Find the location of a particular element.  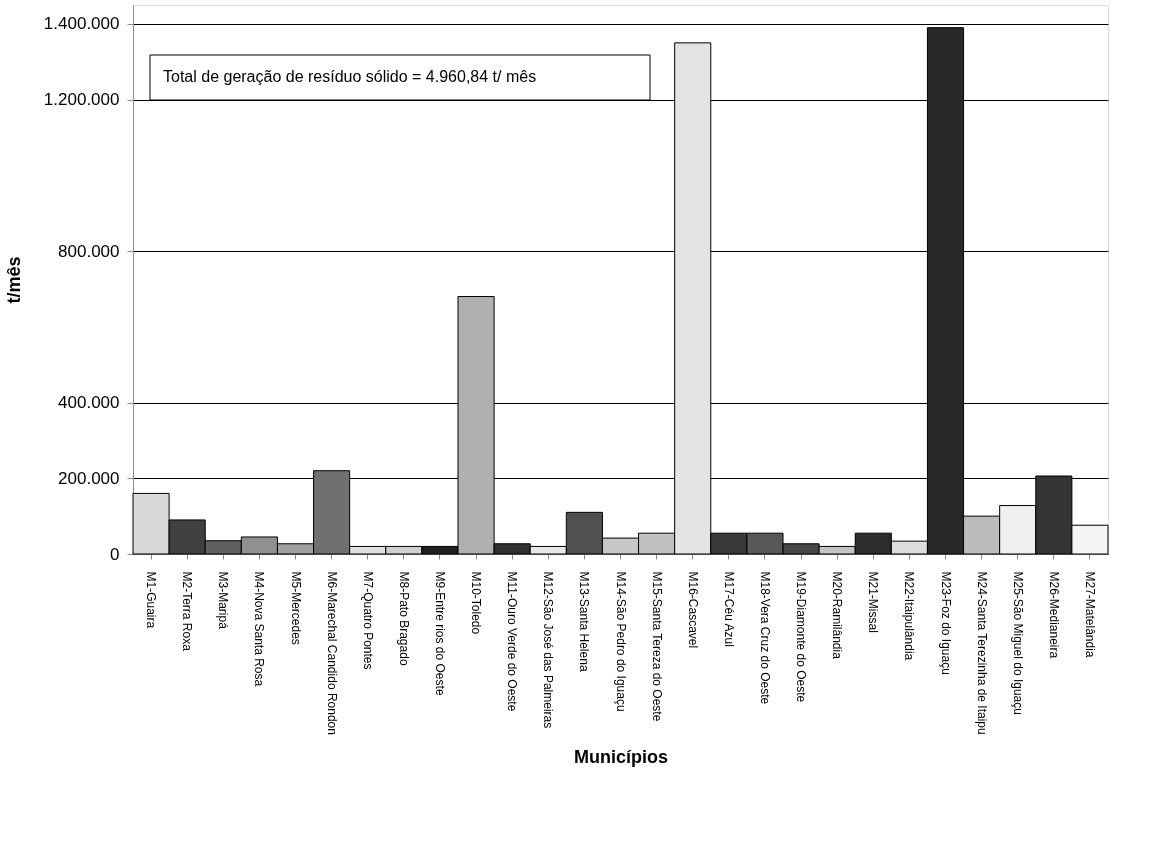

x-tick-label: M3-Maripá is located at coordinates (223, 600).